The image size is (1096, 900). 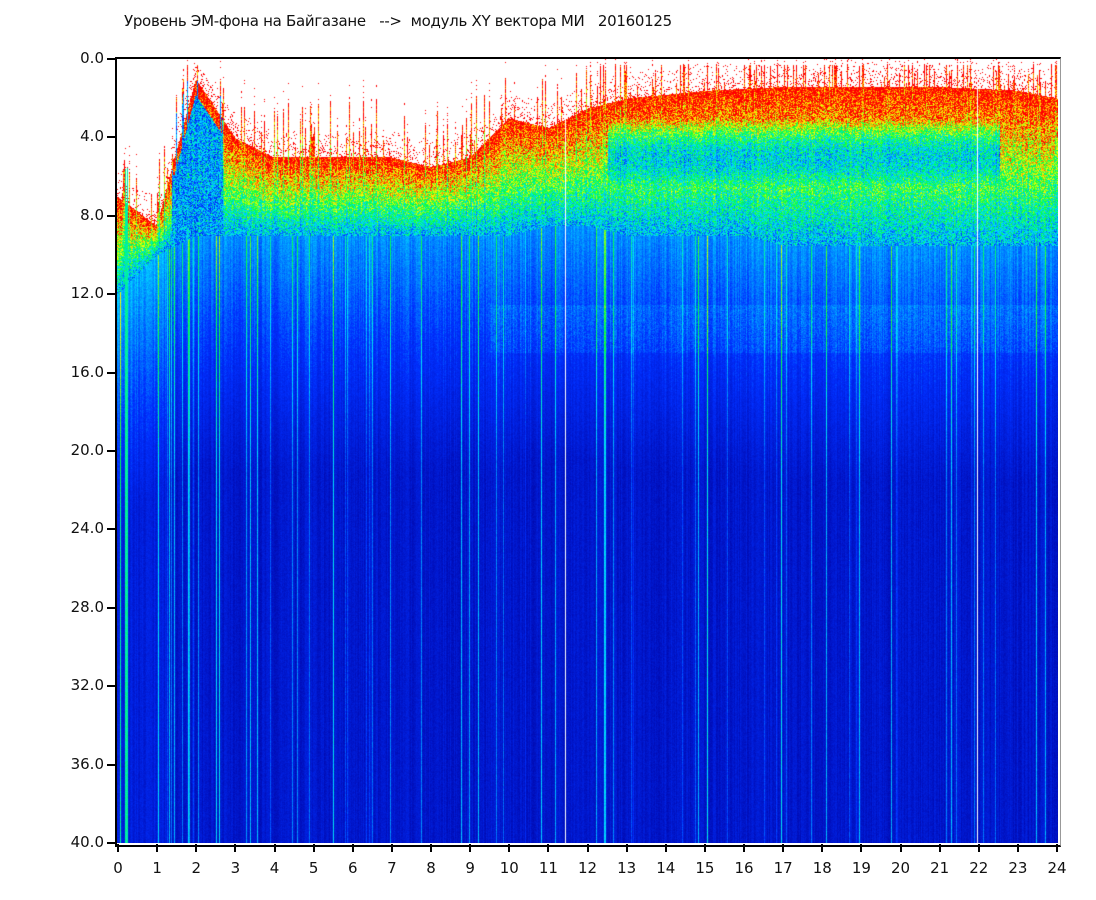 What do you see at coordinates (235, 868) in the screenshot?
I see `x-tick-label: 3` at bounding box center [235, 868].